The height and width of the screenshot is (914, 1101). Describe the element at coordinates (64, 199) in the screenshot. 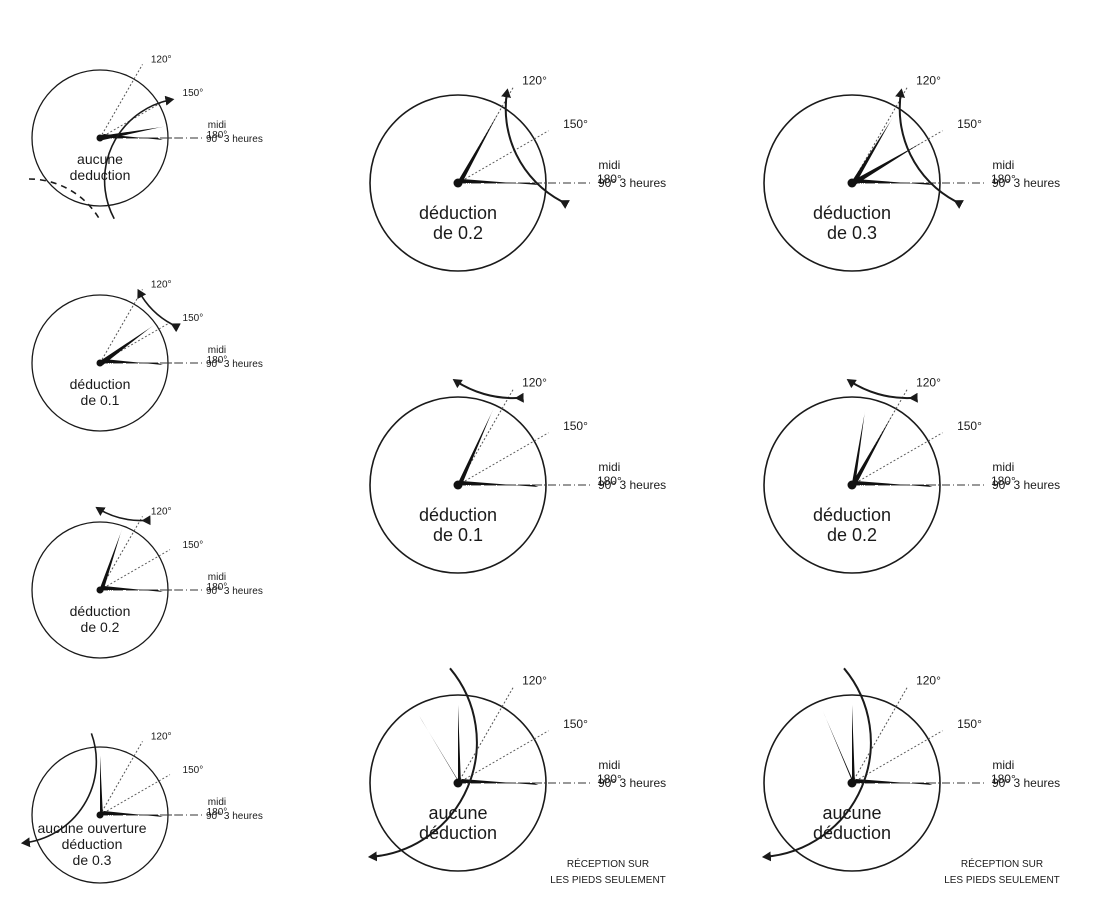

I see `rotation-arrow-dashed` at that location.